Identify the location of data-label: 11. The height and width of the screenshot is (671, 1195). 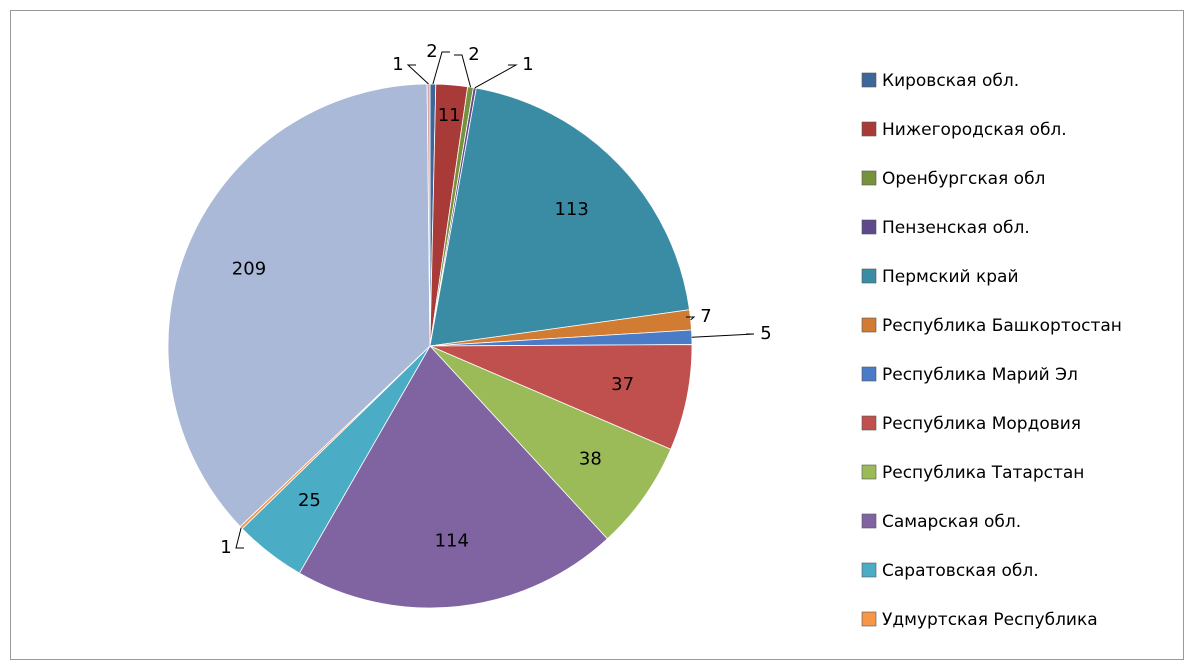
(449, 115).